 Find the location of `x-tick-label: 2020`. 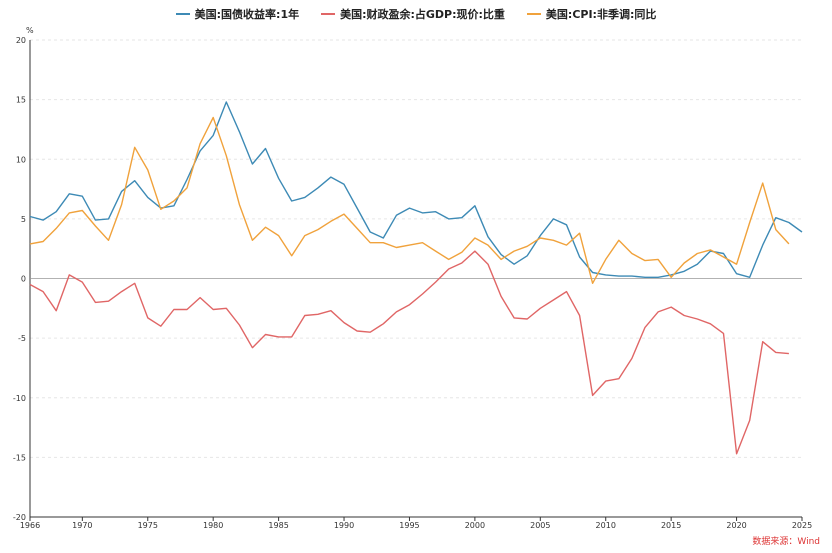

x-tick-label: 2020 is located at coordinates (736, 525).